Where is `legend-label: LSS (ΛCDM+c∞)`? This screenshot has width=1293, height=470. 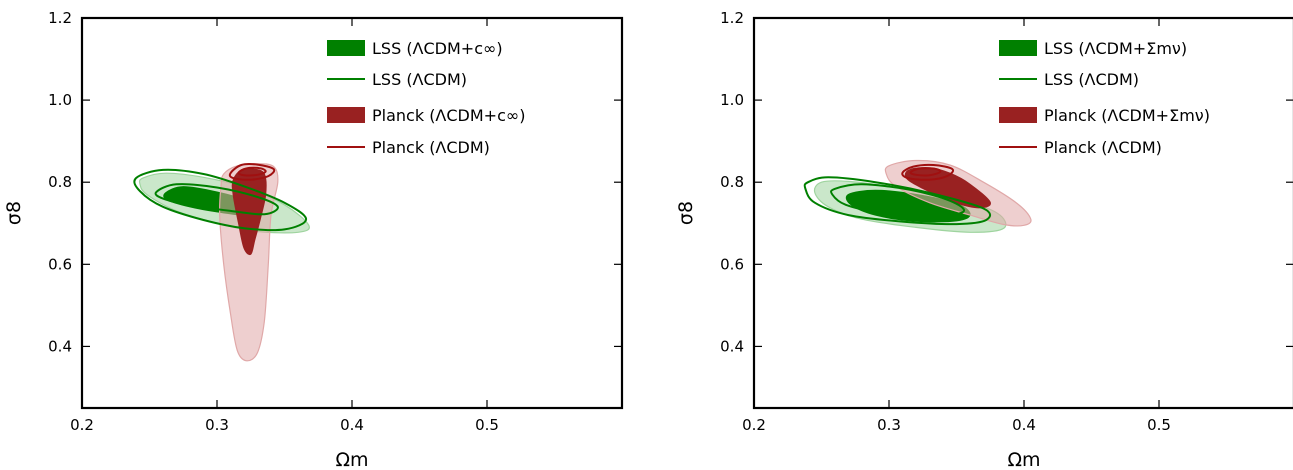 legend-label: LSS (ΛCDM+c∞) is located at coordinates (437, 48).